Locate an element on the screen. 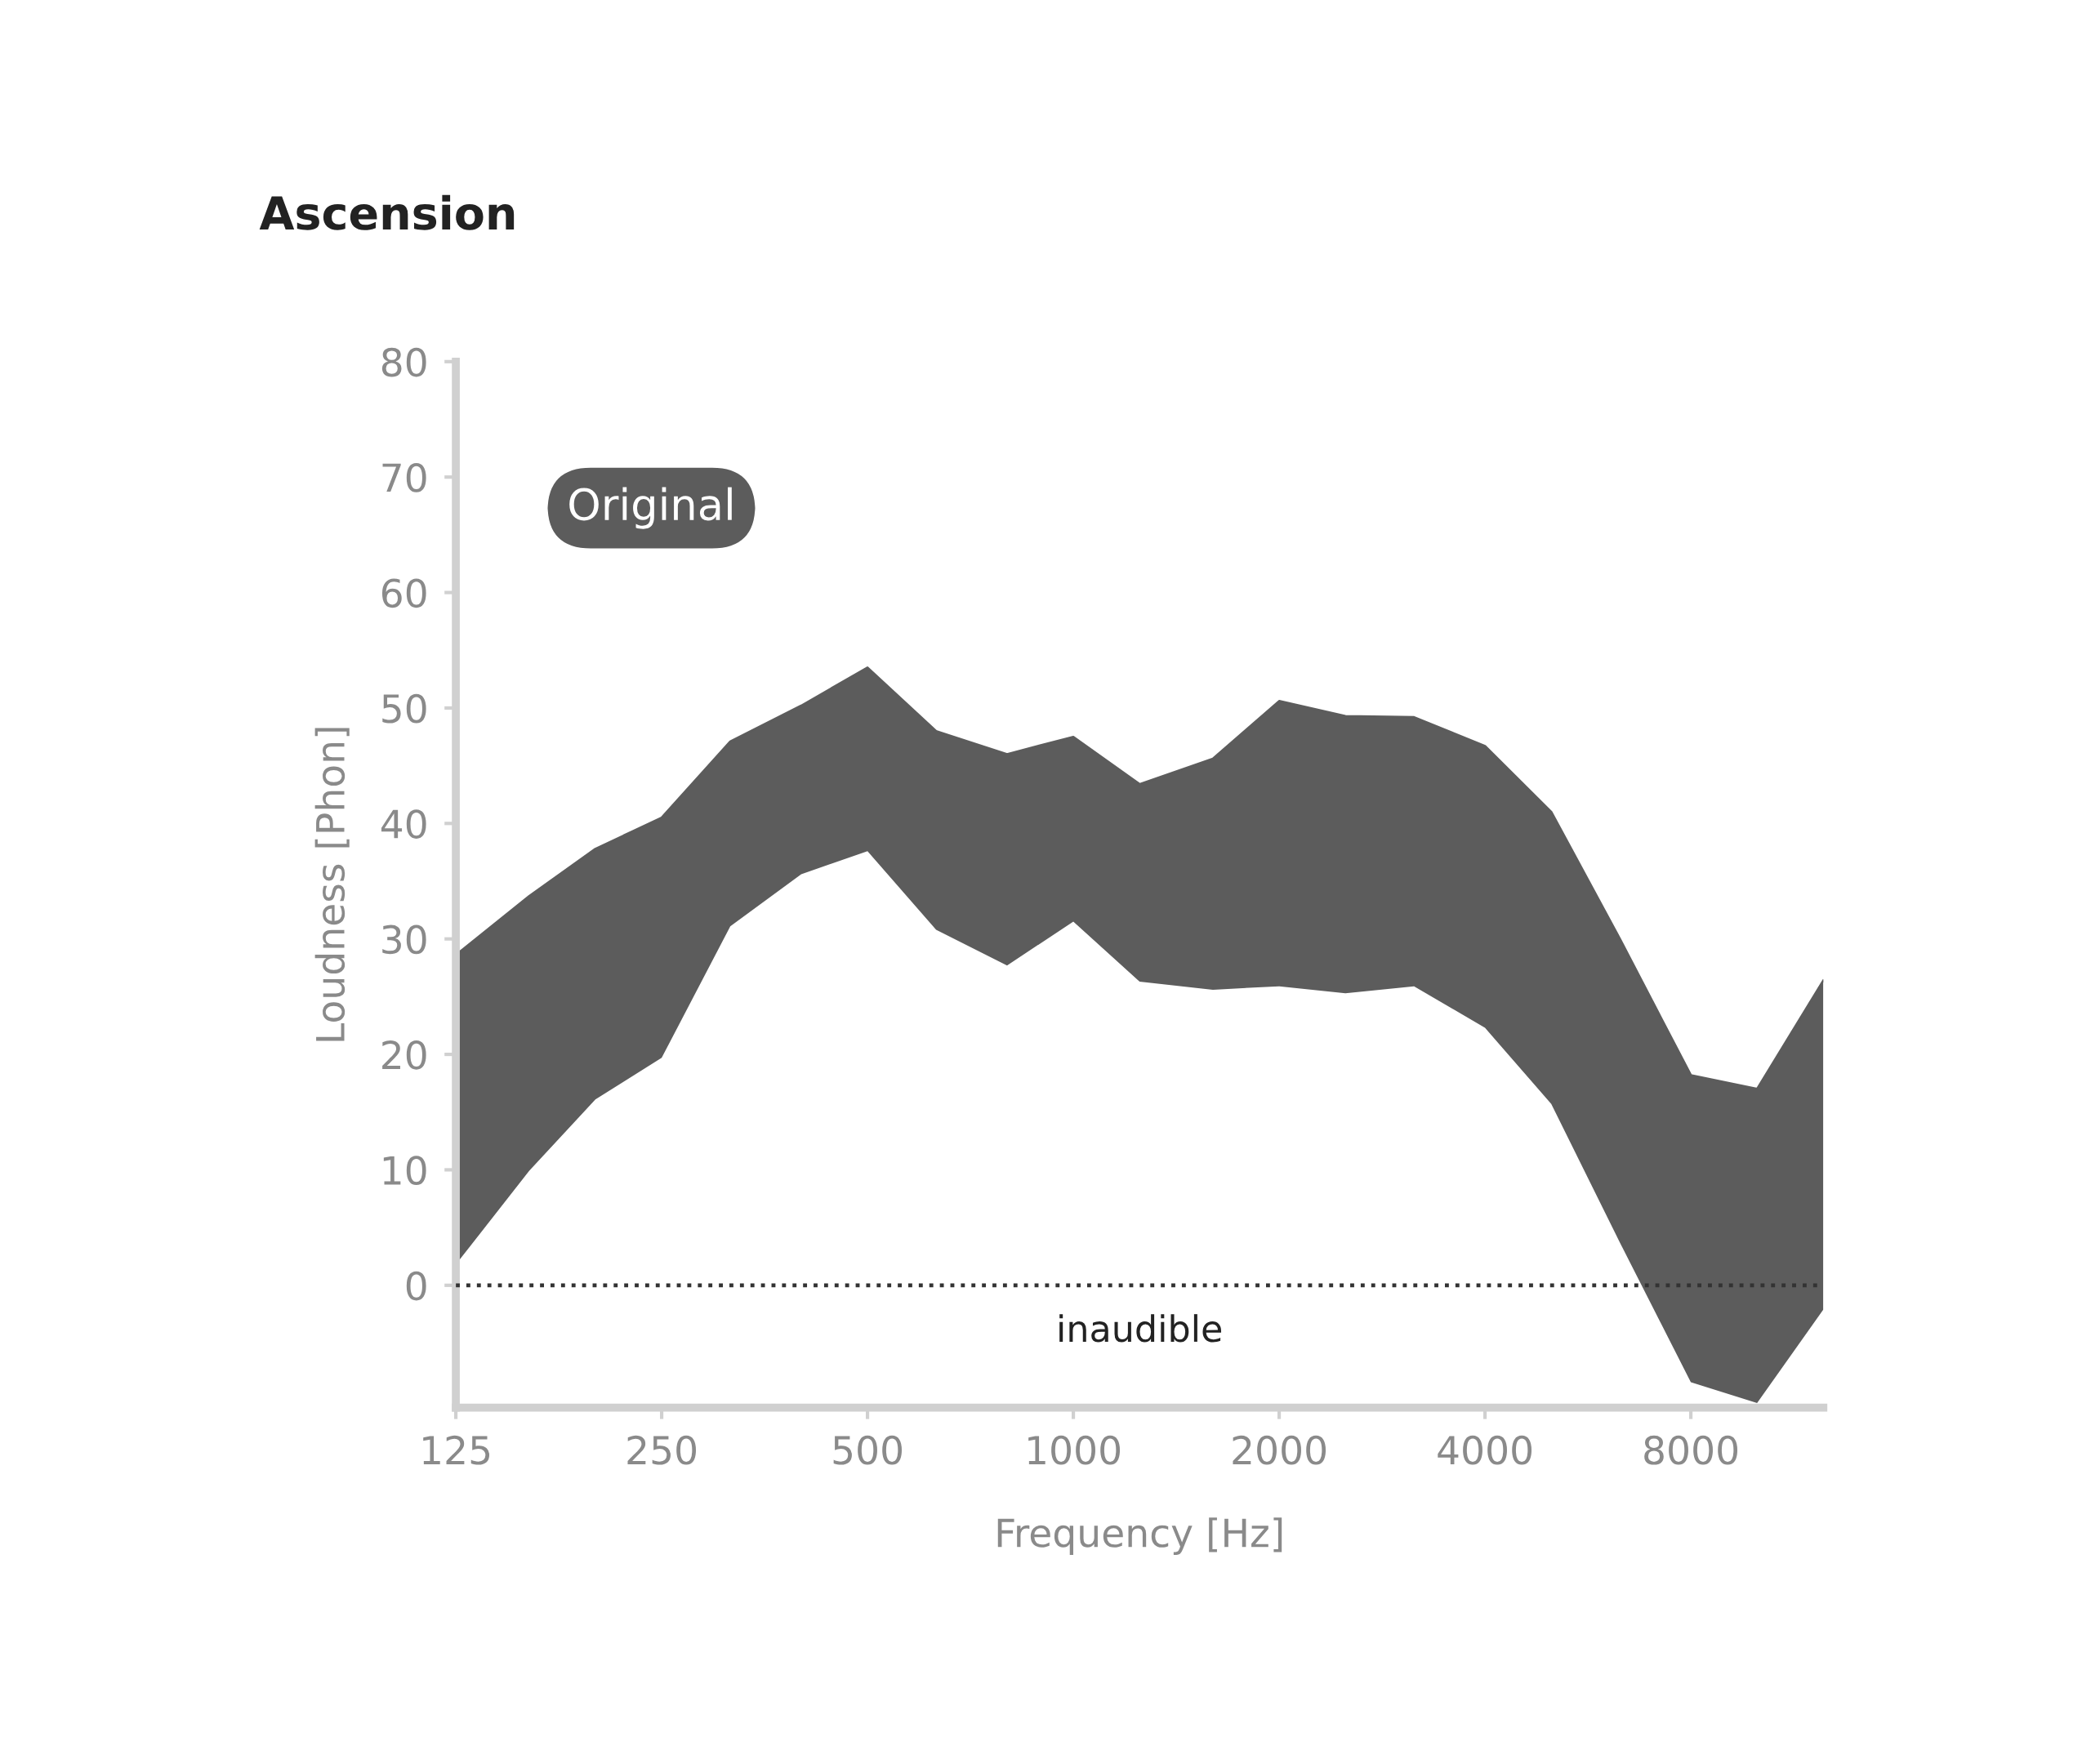  ref-line-label: inaudible is located at coordinates (1140, 1328).